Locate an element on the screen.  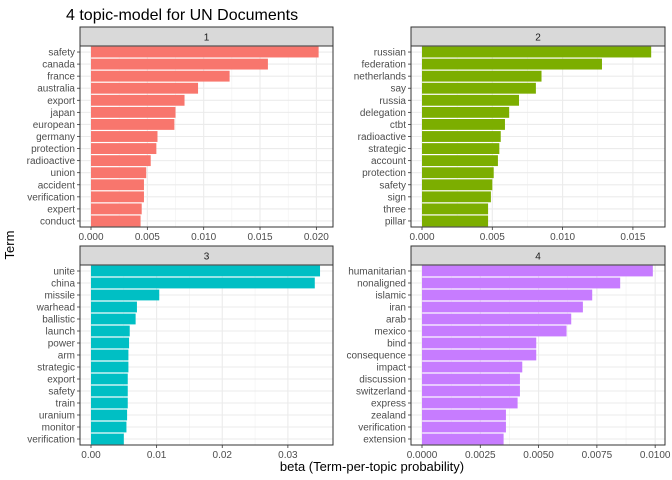
bar-arab is located at coordinates (497, 319).